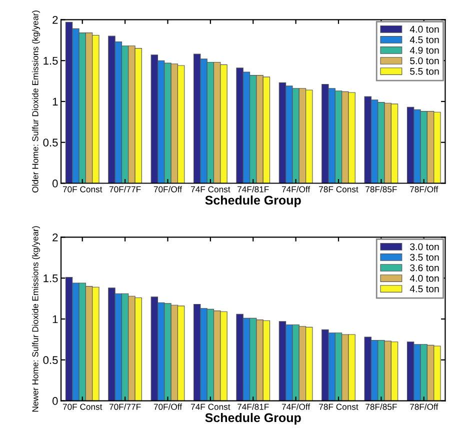  I want to click on legend-label: 3.6 ton, so click(424, 268).